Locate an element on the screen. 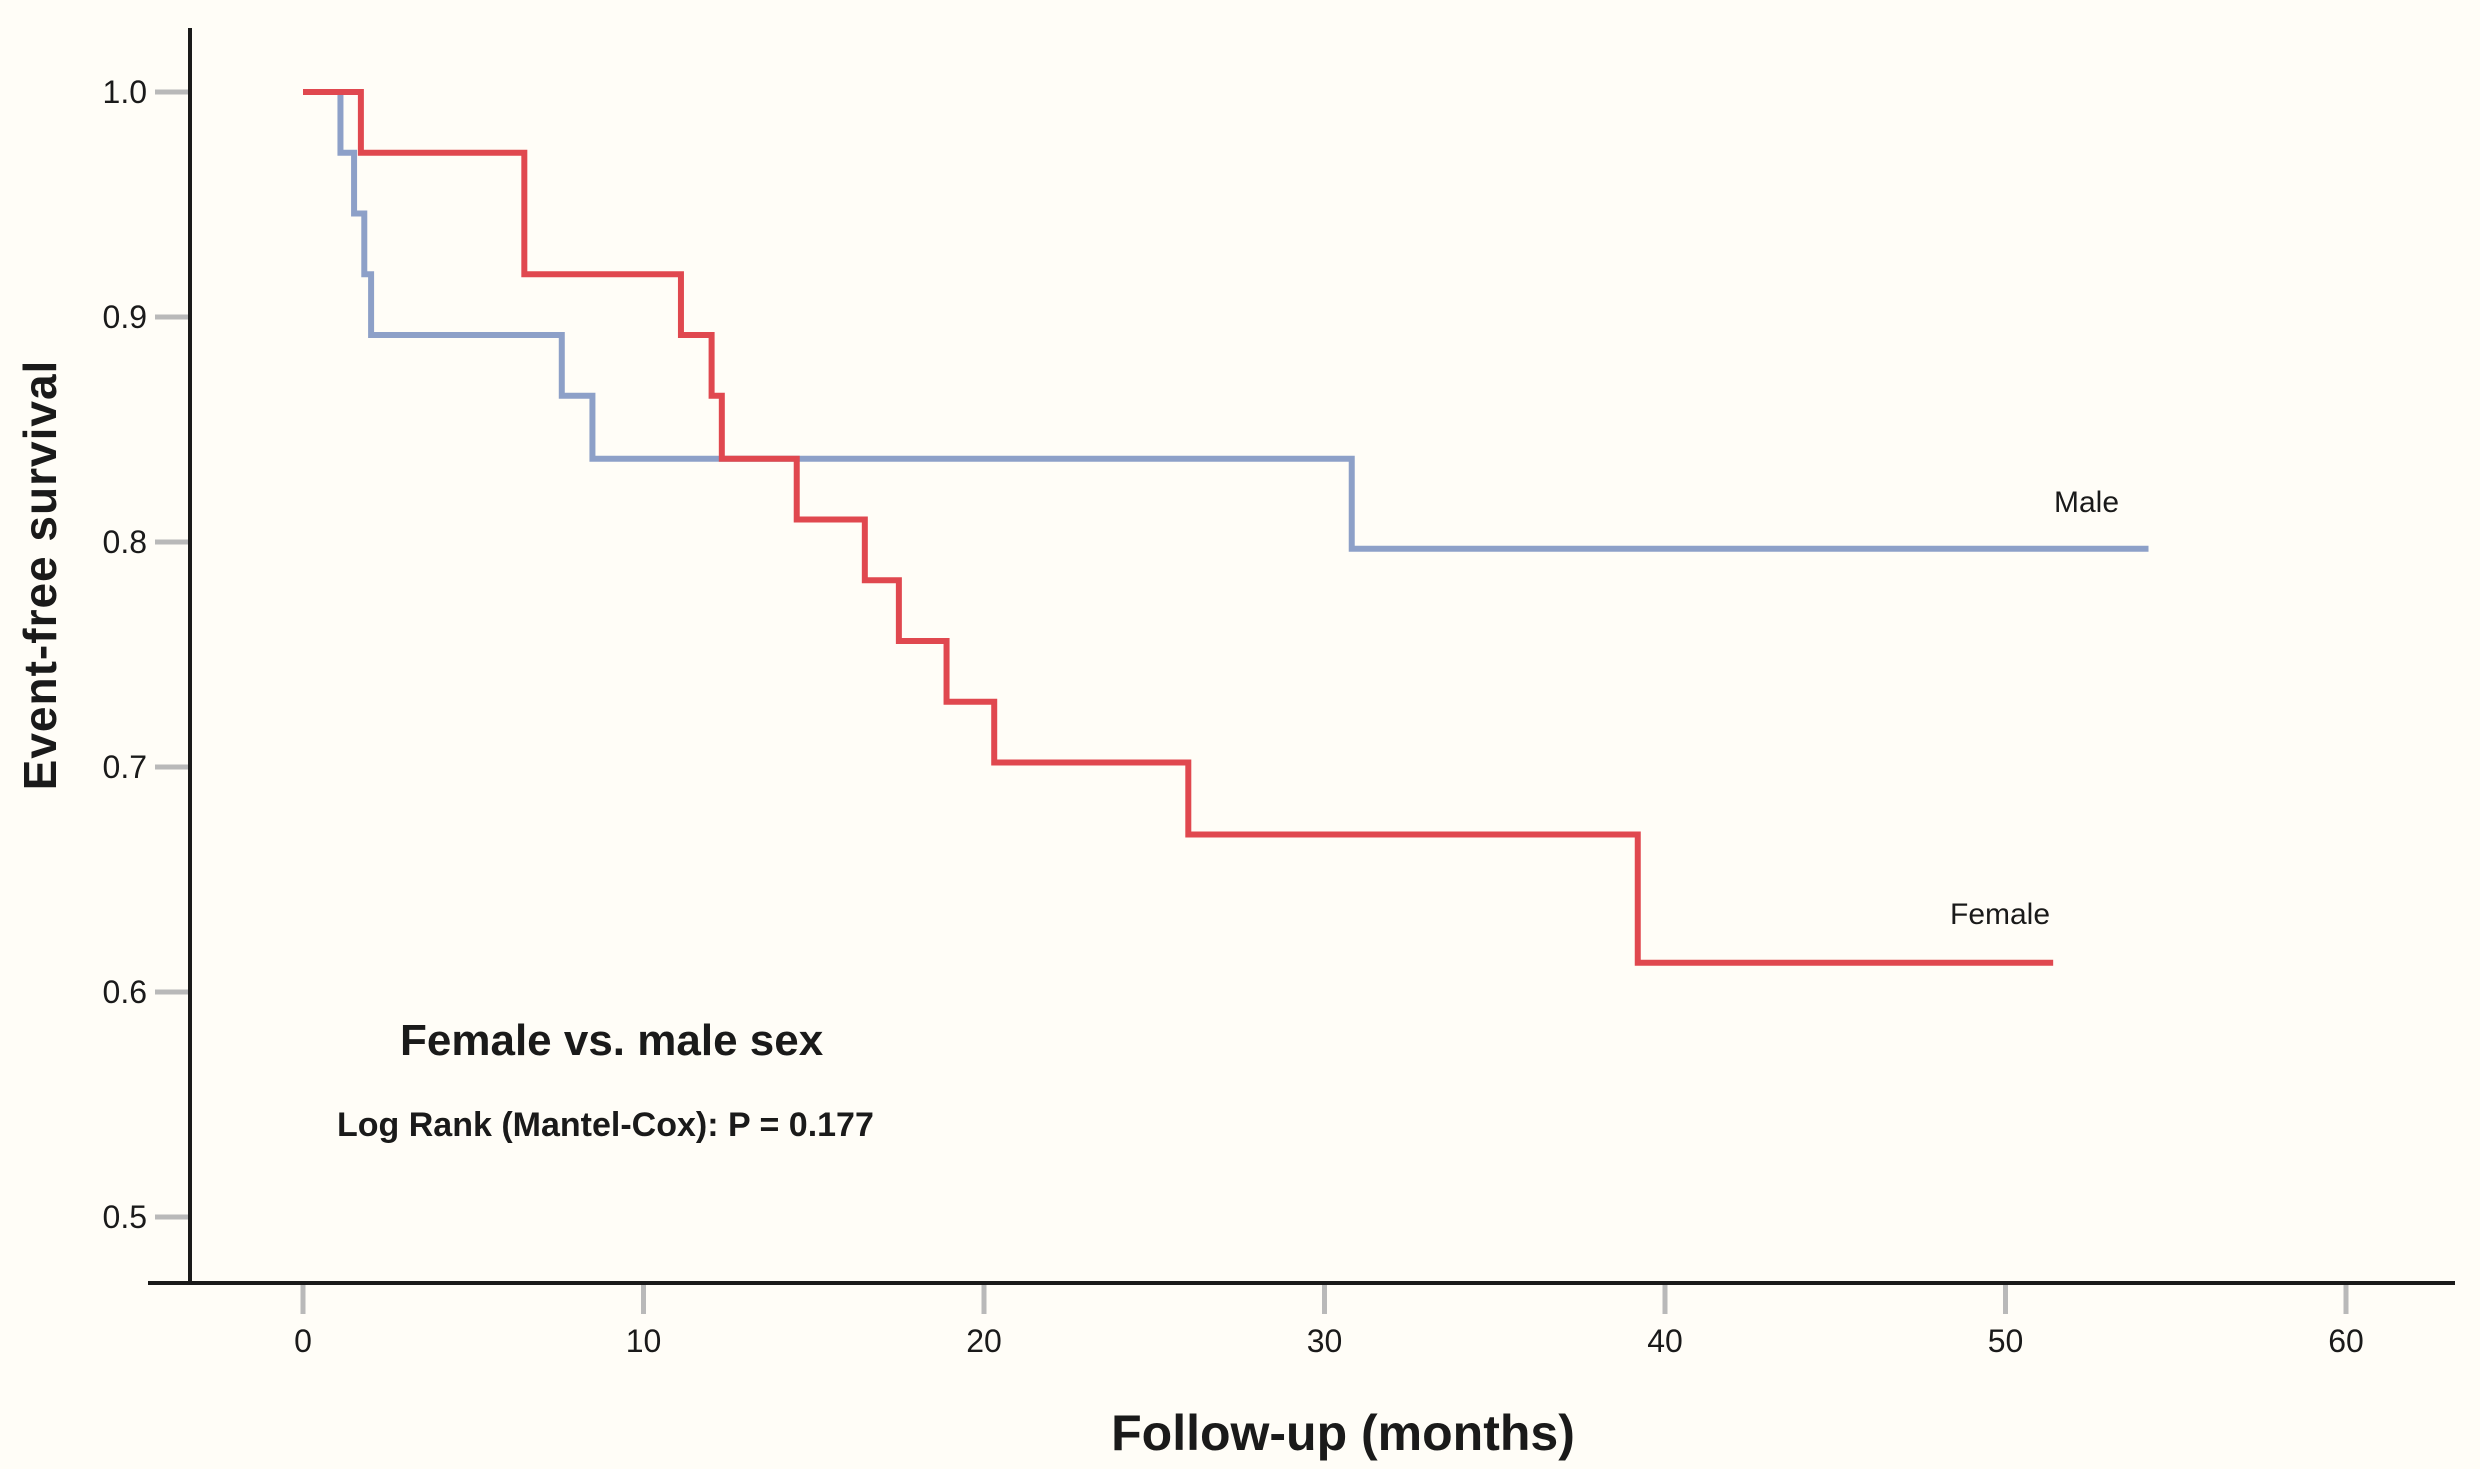 The width and height of the screenshot is (2480, 1469). x-tick-label: 0 is located at coordinates (303, 1341).